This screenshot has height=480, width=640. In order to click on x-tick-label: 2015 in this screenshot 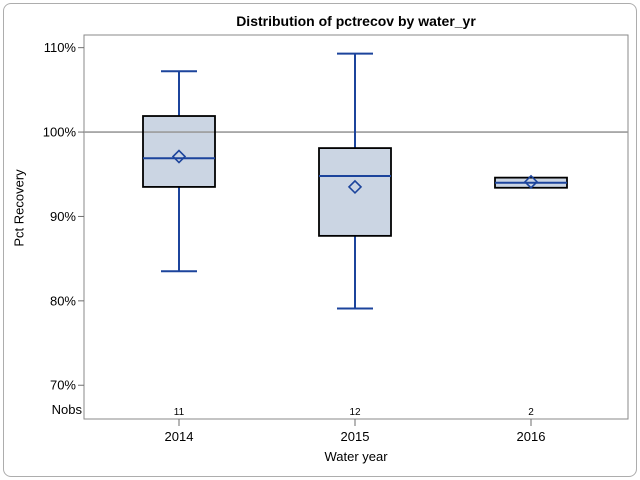, I will do `click(355, 436)`.